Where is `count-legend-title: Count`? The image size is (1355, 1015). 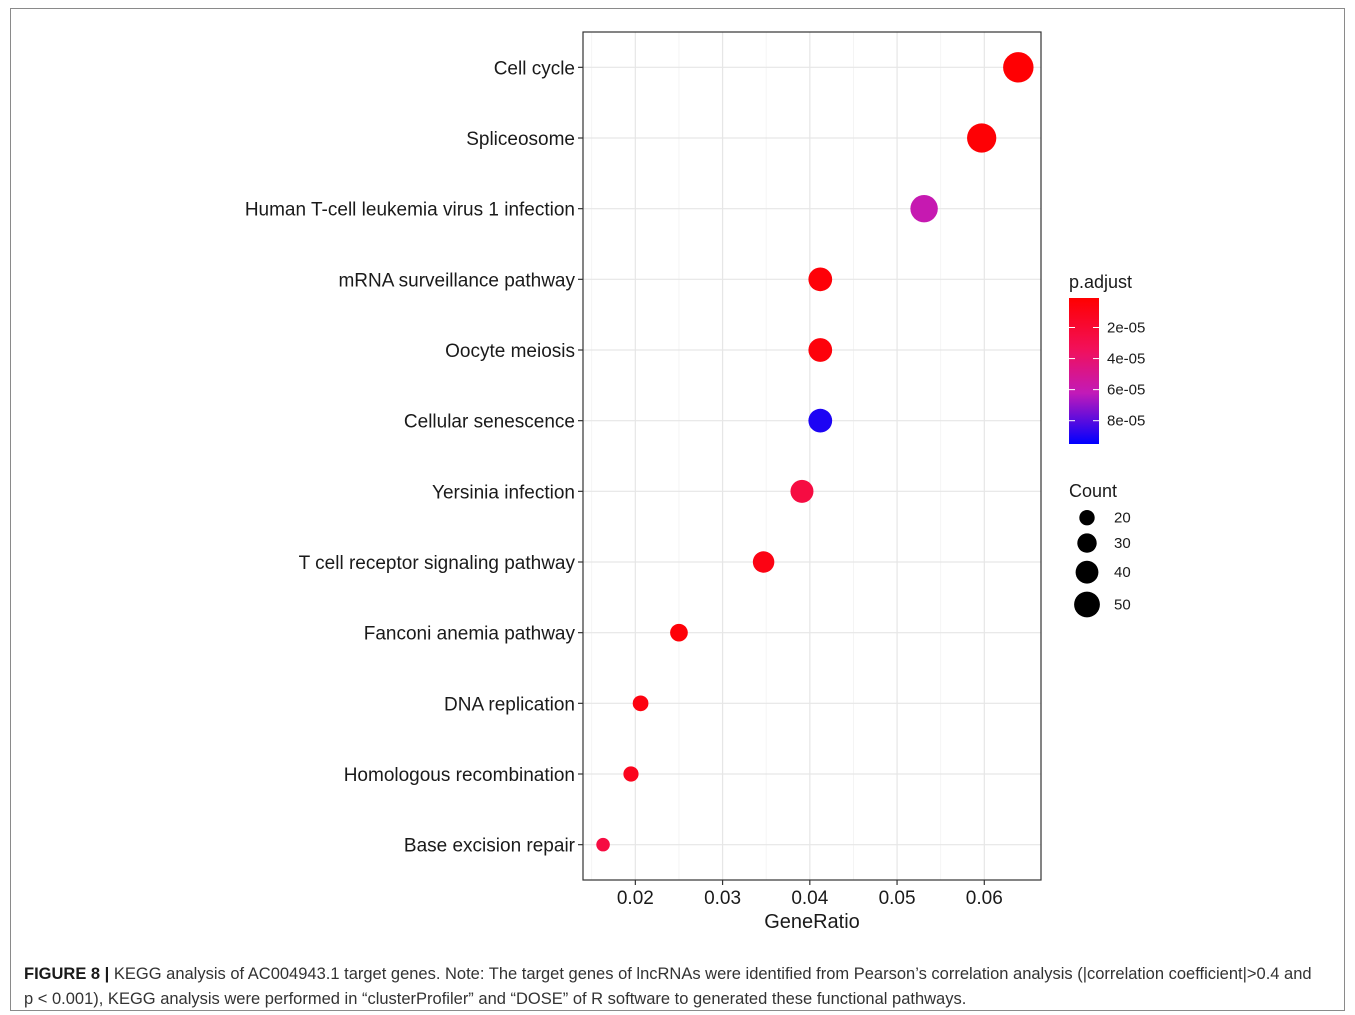
count-legend-title: Count is located at coordinates (1093, 491).